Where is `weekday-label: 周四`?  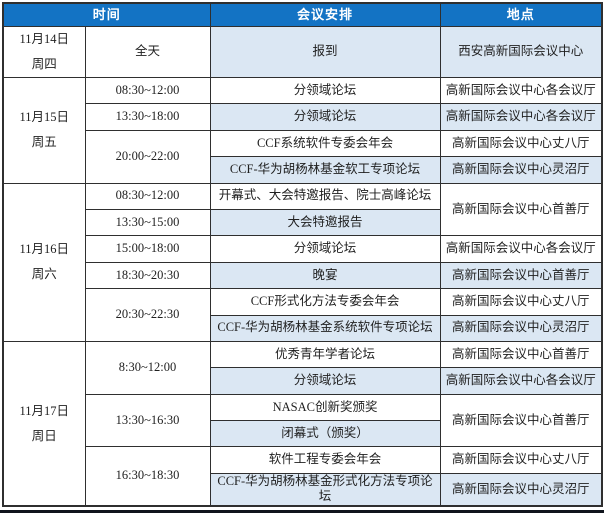
weekday-label: 周四 is located at coordinates (44, 64).